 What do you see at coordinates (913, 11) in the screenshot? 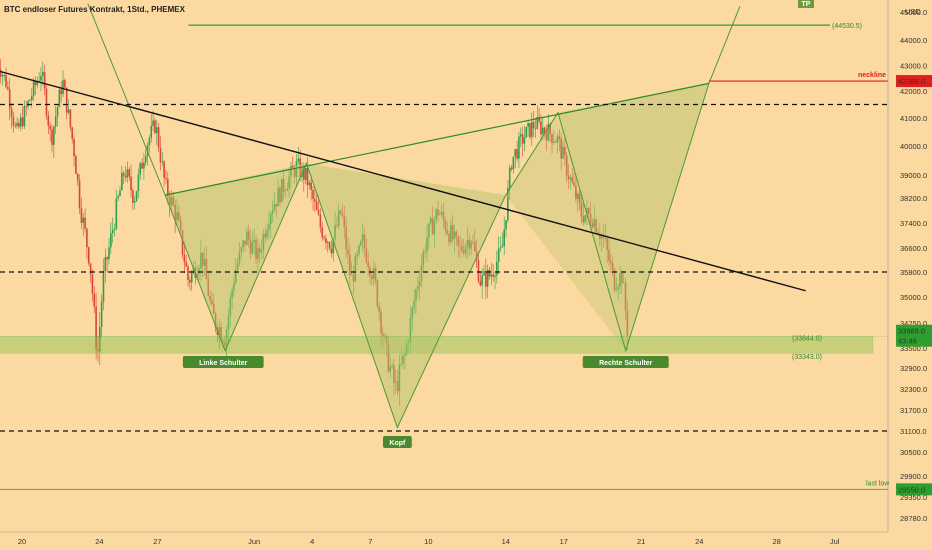
I see `currency-label: USD` at bounding box center [913, 11].